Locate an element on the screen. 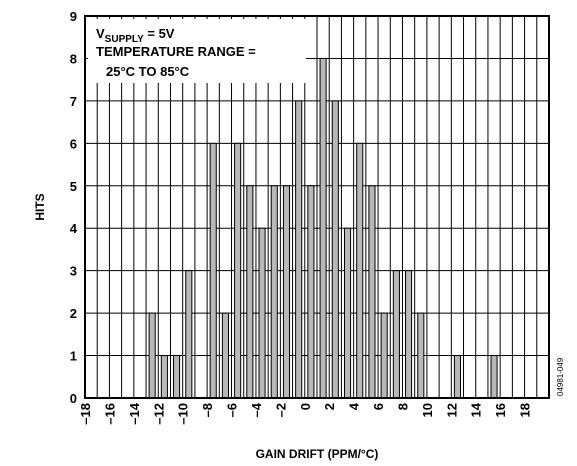 Image resolution: width=577 pixels, height=466 pixels. y-tick-label: 8 is located at coordinates (73, 58).